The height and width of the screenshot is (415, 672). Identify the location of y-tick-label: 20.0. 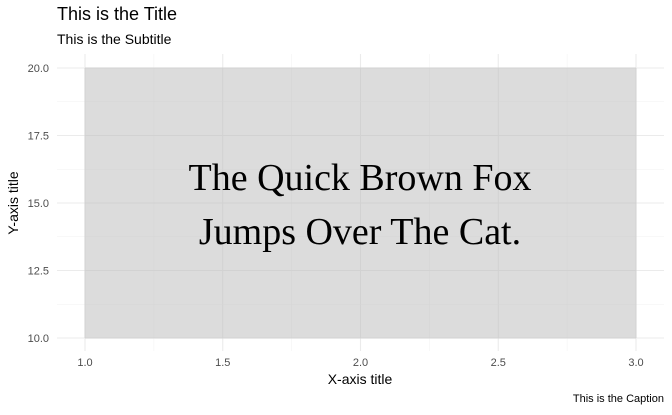
(38, 69).